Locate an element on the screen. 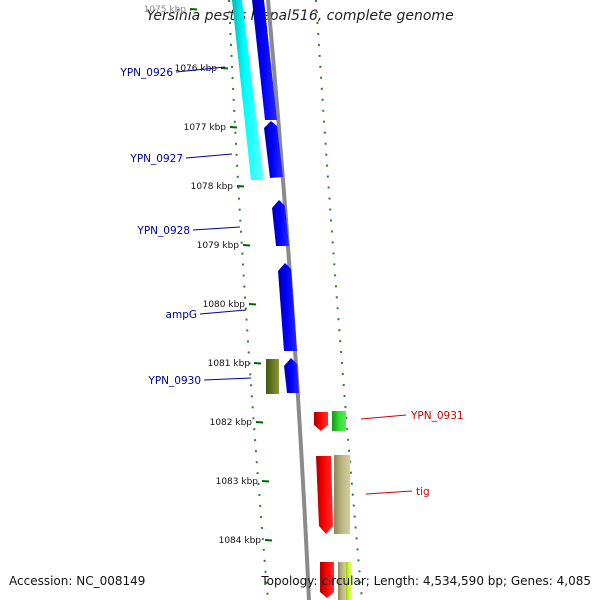 The width and height of the screenshot is (600, 600). gene-label: YPN_0931 is located at coordinates (437, 416).